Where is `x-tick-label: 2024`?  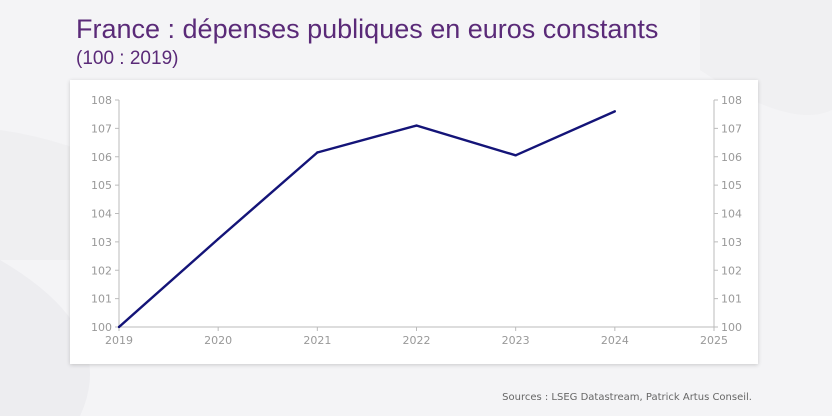 x-tick-label: 2024 is located at coordinates (615, 340).